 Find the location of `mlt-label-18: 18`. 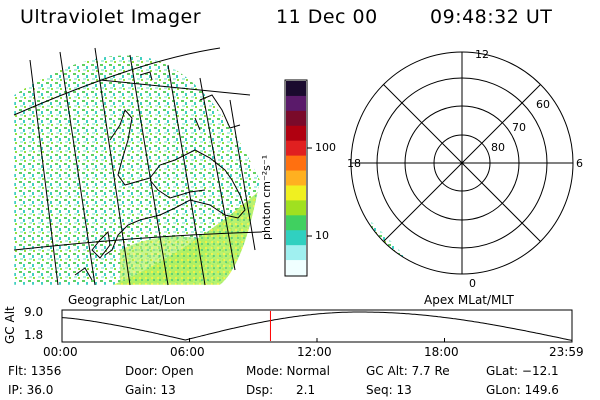

mlt-label-18: 18 is located at coordinates (354, 163).